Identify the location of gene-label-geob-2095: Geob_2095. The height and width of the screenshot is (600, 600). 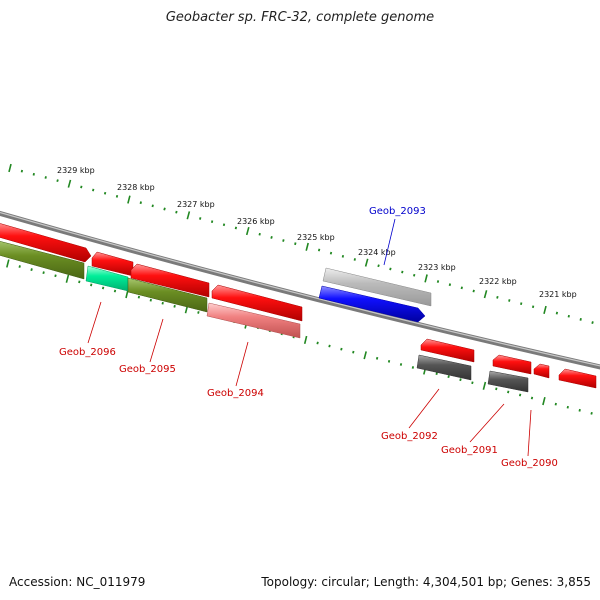
(147, 369).